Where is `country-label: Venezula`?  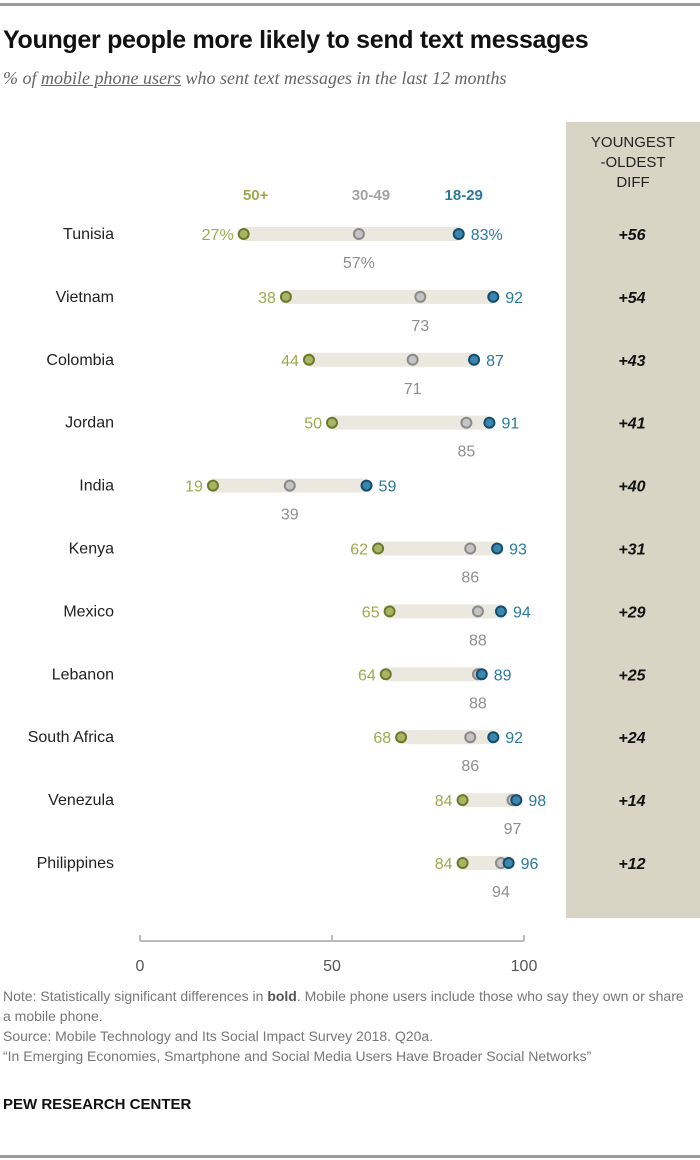
country-label: Venezula is located at coordinates (81, 800).